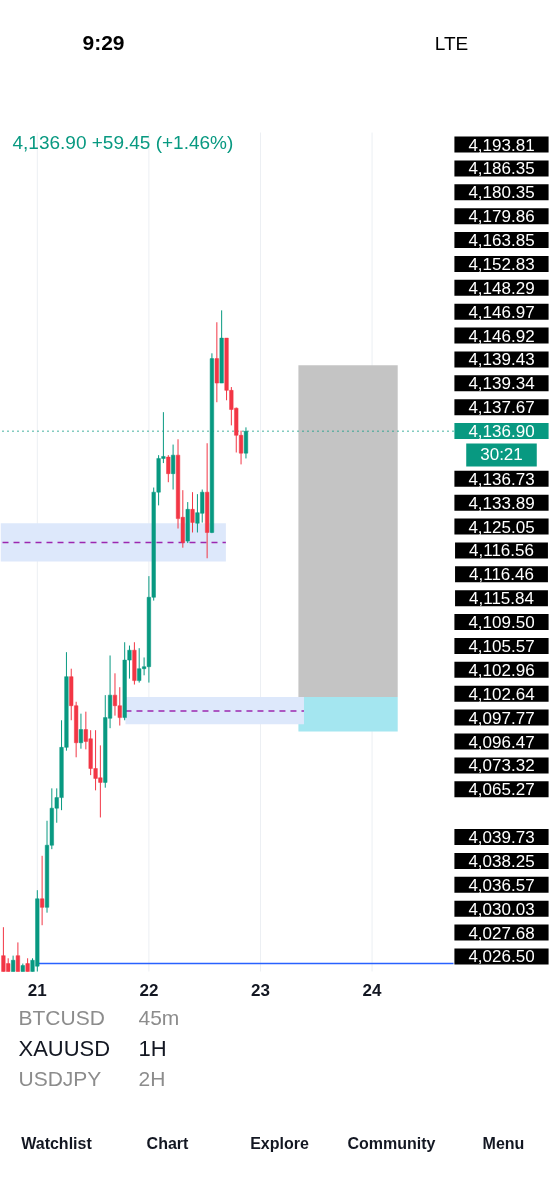  Describe the element at coordinates (64, 1048) in the screenshot. I see `text: XAUUSD` at that location.